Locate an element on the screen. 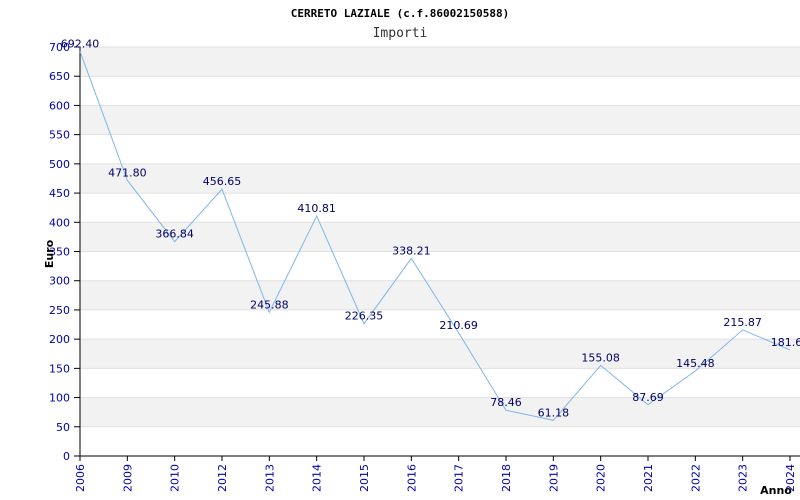 This screenshot has width=800, height=500. y-tick-label: 50 is located at coordinates (63, 427).